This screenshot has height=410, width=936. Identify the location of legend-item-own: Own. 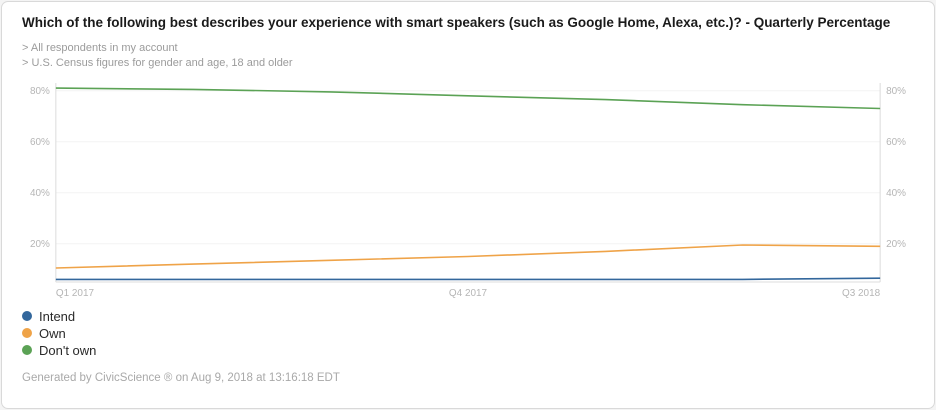
(468, 333).